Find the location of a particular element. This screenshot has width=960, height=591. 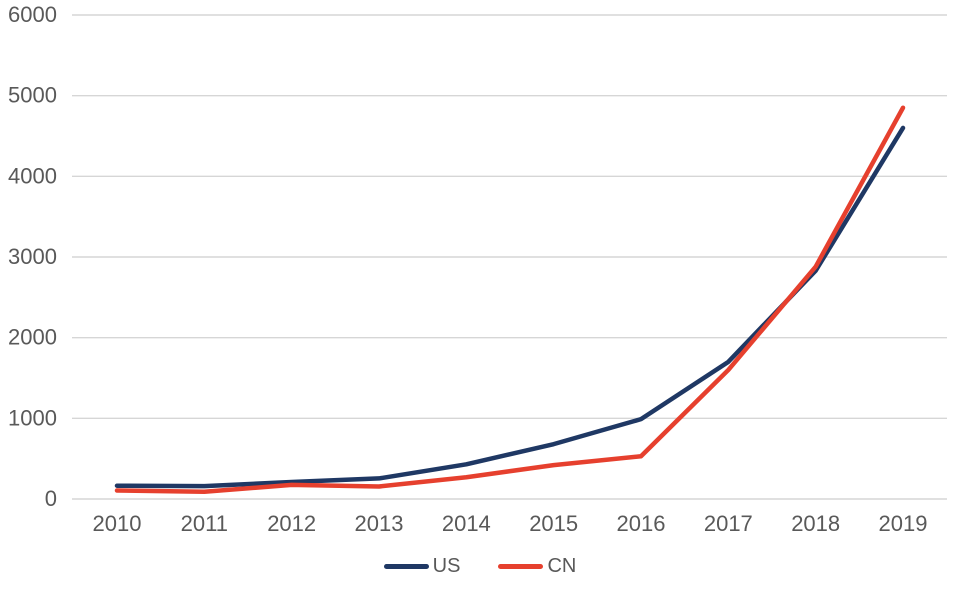

x-axis-tick-label: 2014 is located at coordinates (466, 523).